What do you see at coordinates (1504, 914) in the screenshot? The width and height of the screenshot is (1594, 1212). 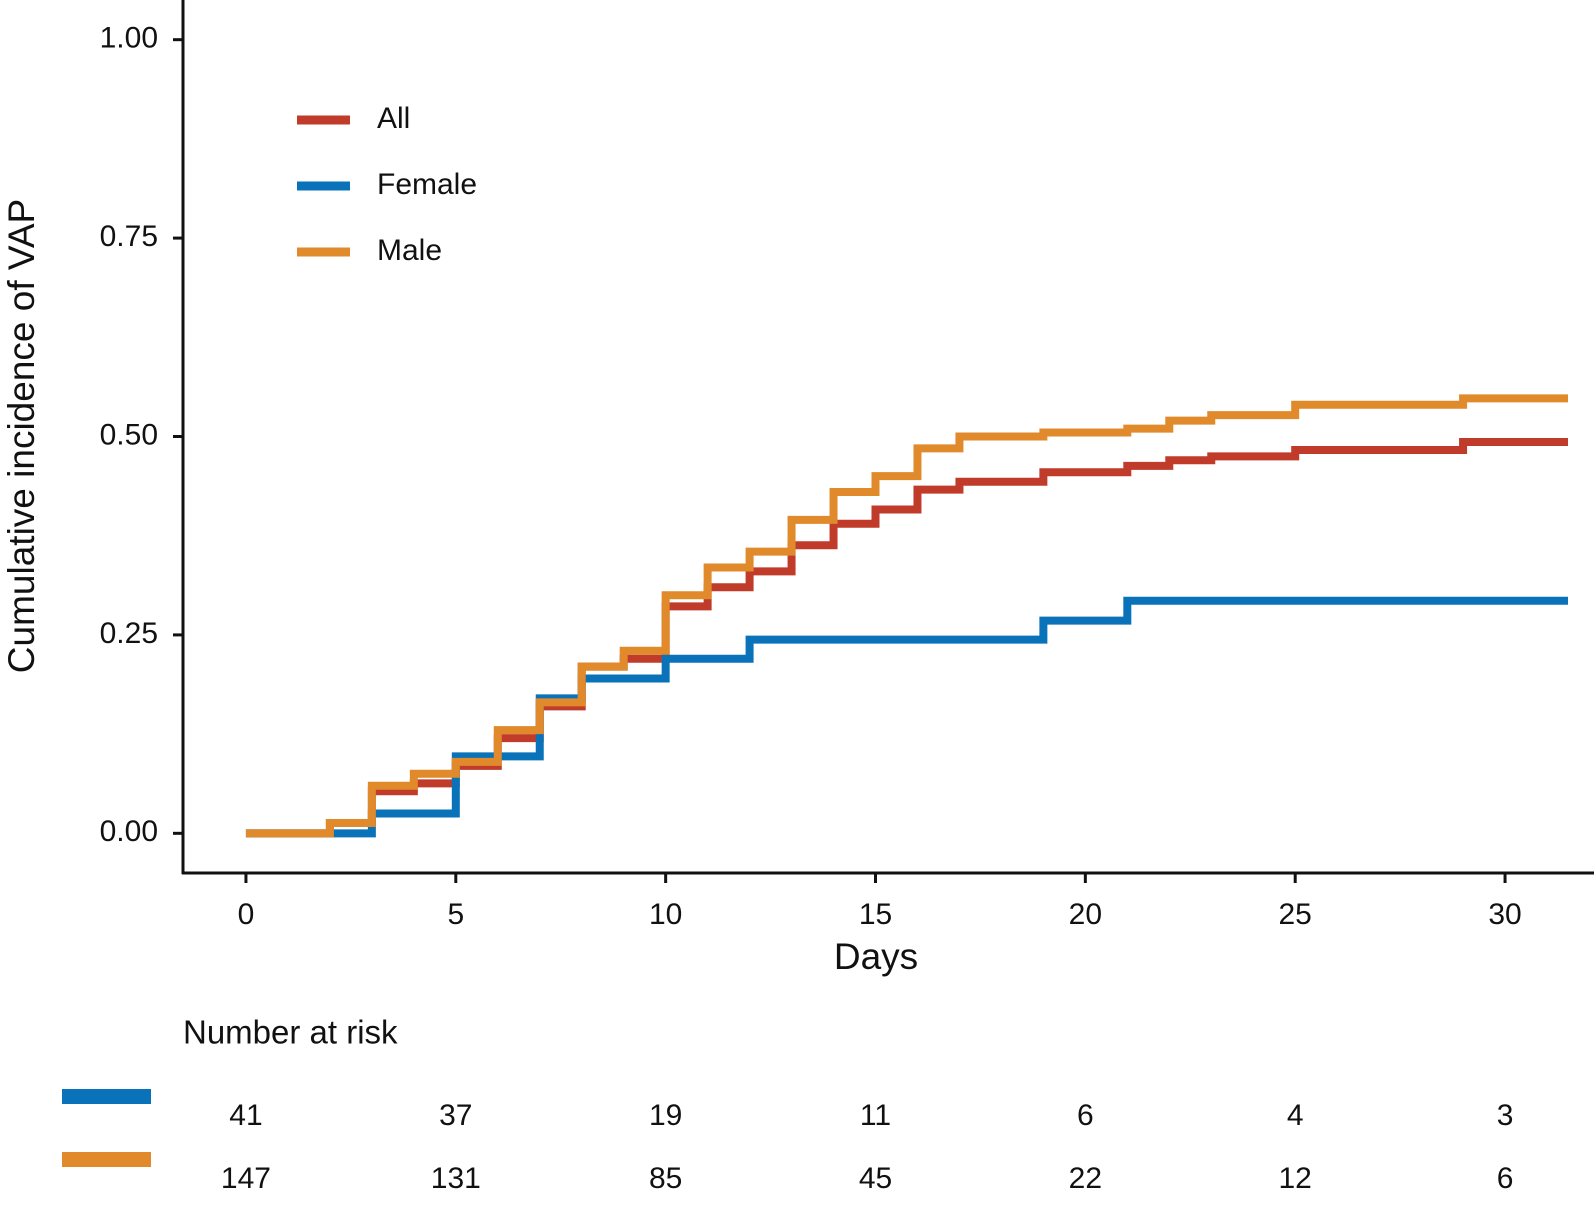 I see `x-tick-label: 30` at bounding box center [1504, 914].